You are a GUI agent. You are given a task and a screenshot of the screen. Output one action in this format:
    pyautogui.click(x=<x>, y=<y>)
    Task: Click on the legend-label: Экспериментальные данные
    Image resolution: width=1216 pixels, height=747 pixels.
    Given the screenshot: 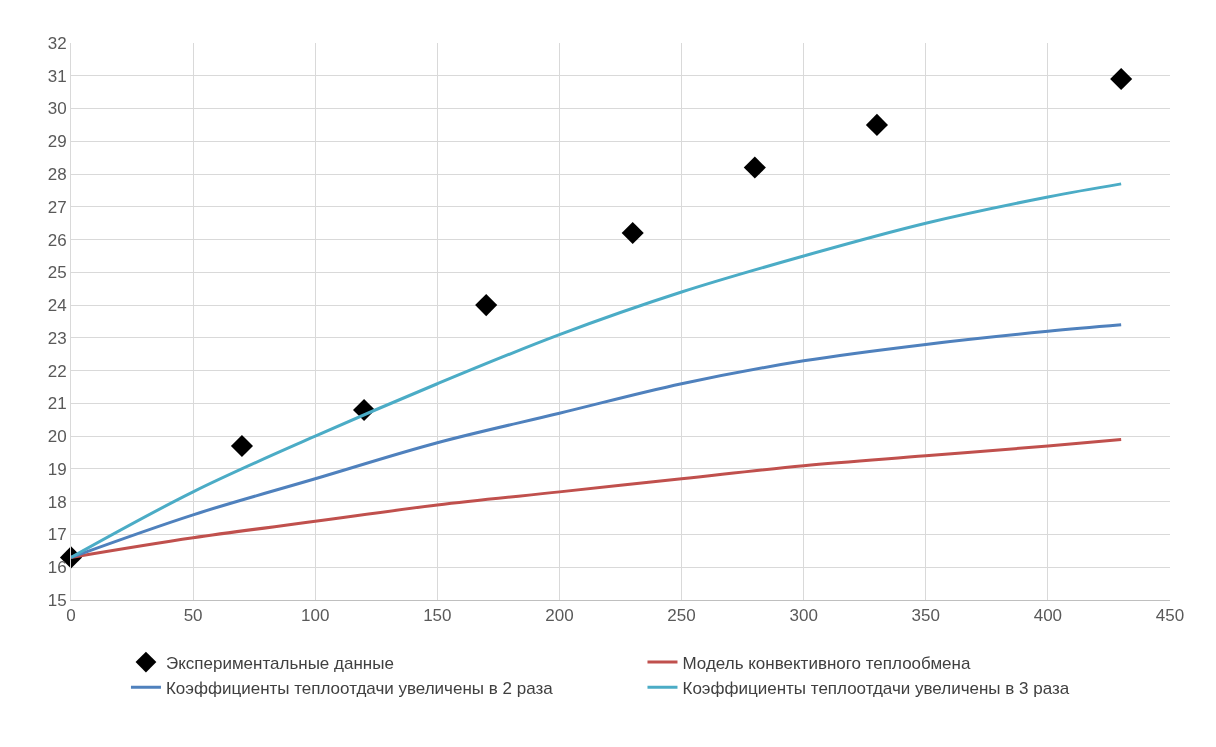 What is the action you would take?
    pyautogui.click(x=279, y=663)
    